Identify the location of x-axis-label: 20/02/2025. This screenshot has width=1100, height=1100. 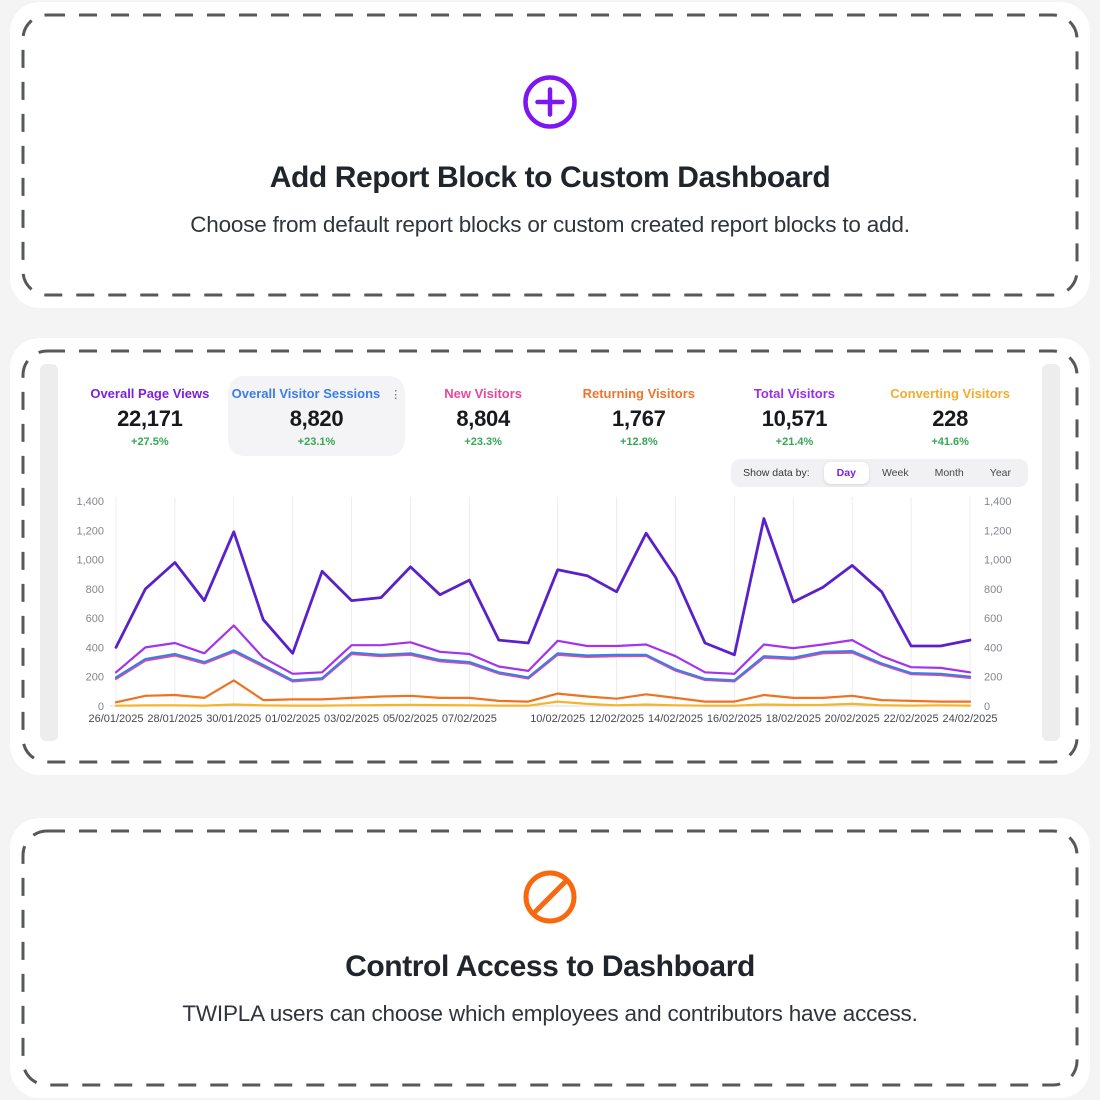
(852, 719).